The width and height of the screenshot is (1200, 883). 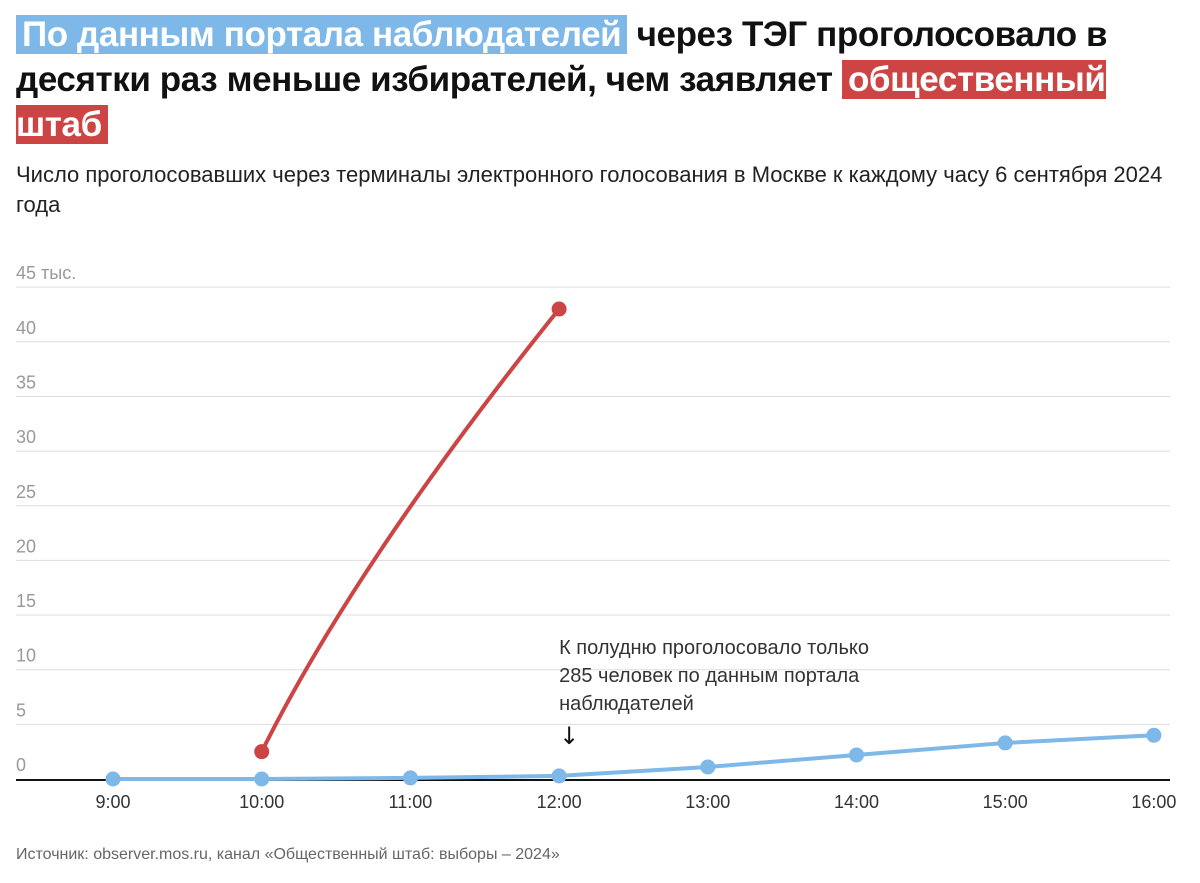 I want to click on y-tick-label: 20, so click(x=26, y=546).